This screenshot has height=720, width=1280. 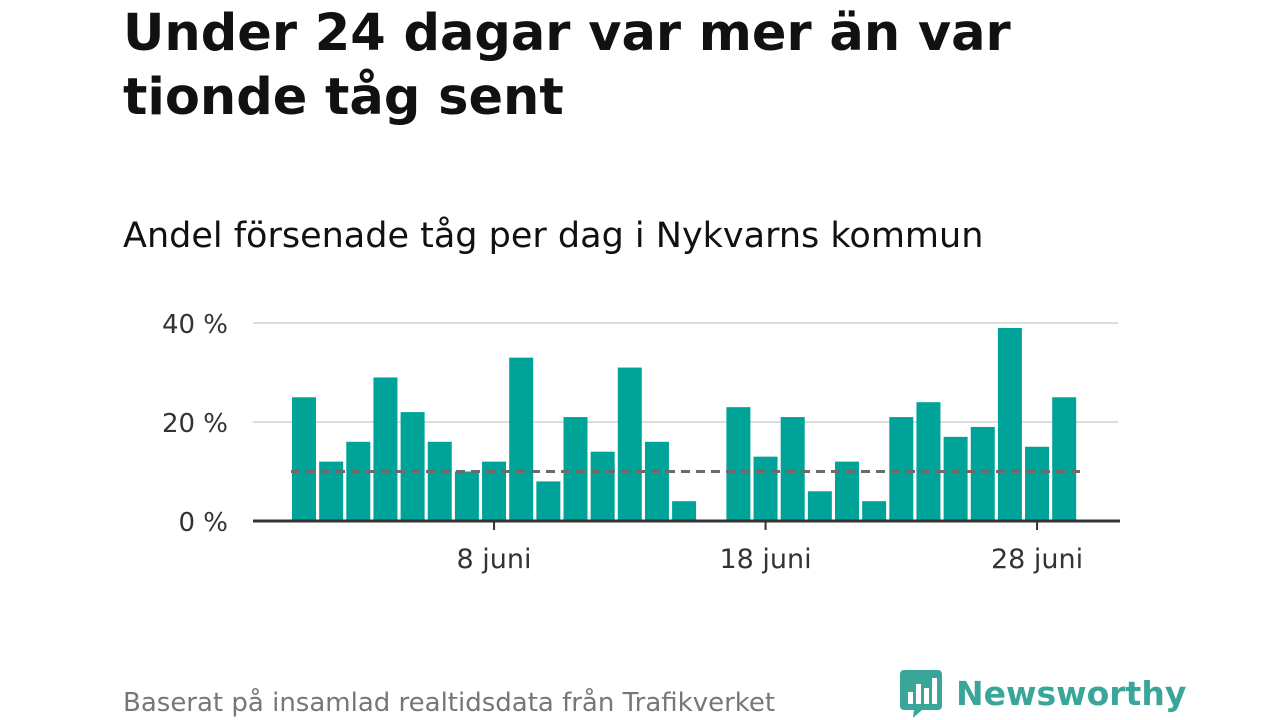 I want to click on y-tick-label: 40 %, so click(x=195, y=325).